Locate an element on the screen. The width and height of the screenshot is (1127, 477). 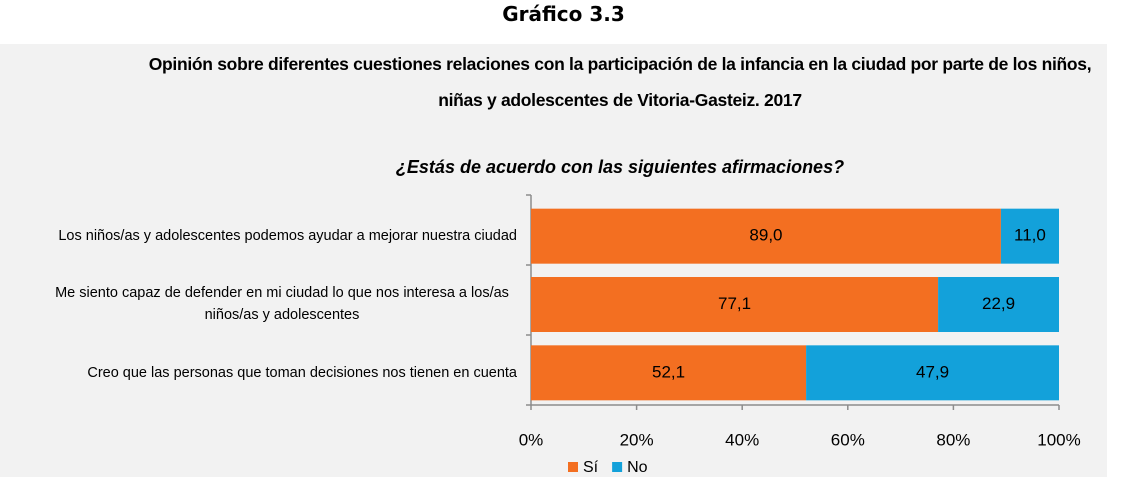
value-label: 77,1 is located at coordinates (734, 303).